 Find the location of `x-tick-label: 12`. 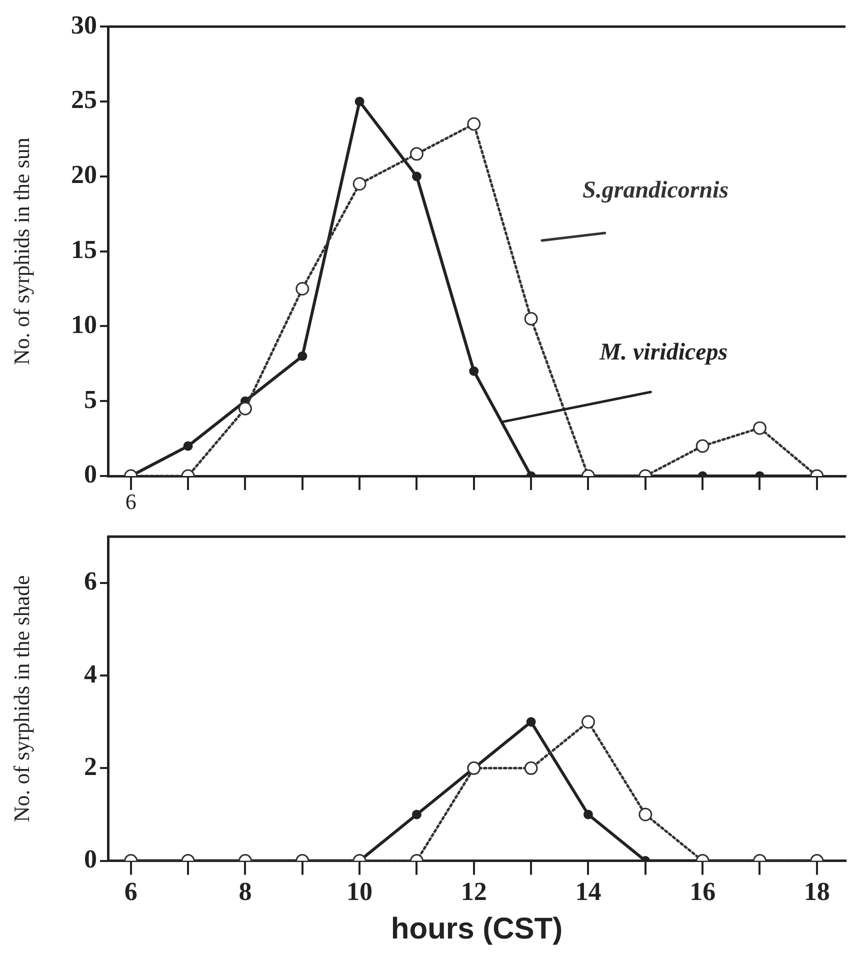

x-tick-label: 12 is located at coordinates (473, 891).